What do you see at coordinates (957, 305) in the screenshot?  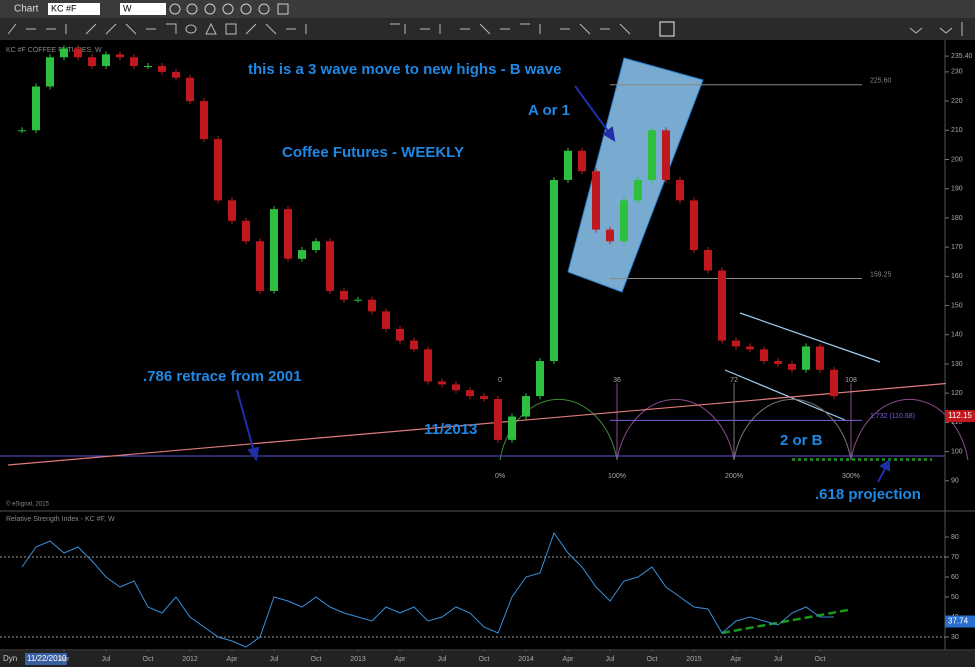 I see `y-tick-label: 150` at bounding box center [957, 305].